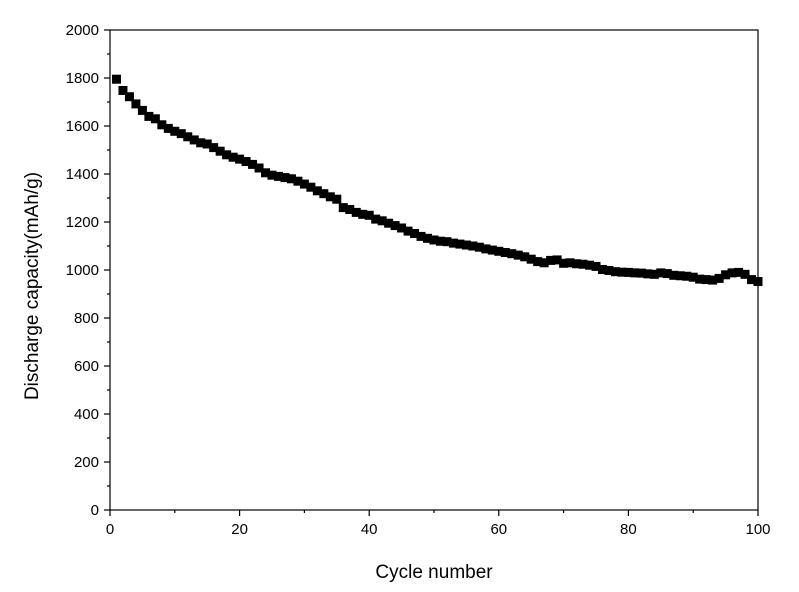  I want to click on y-tick-label: 1600, so click(82, 126).